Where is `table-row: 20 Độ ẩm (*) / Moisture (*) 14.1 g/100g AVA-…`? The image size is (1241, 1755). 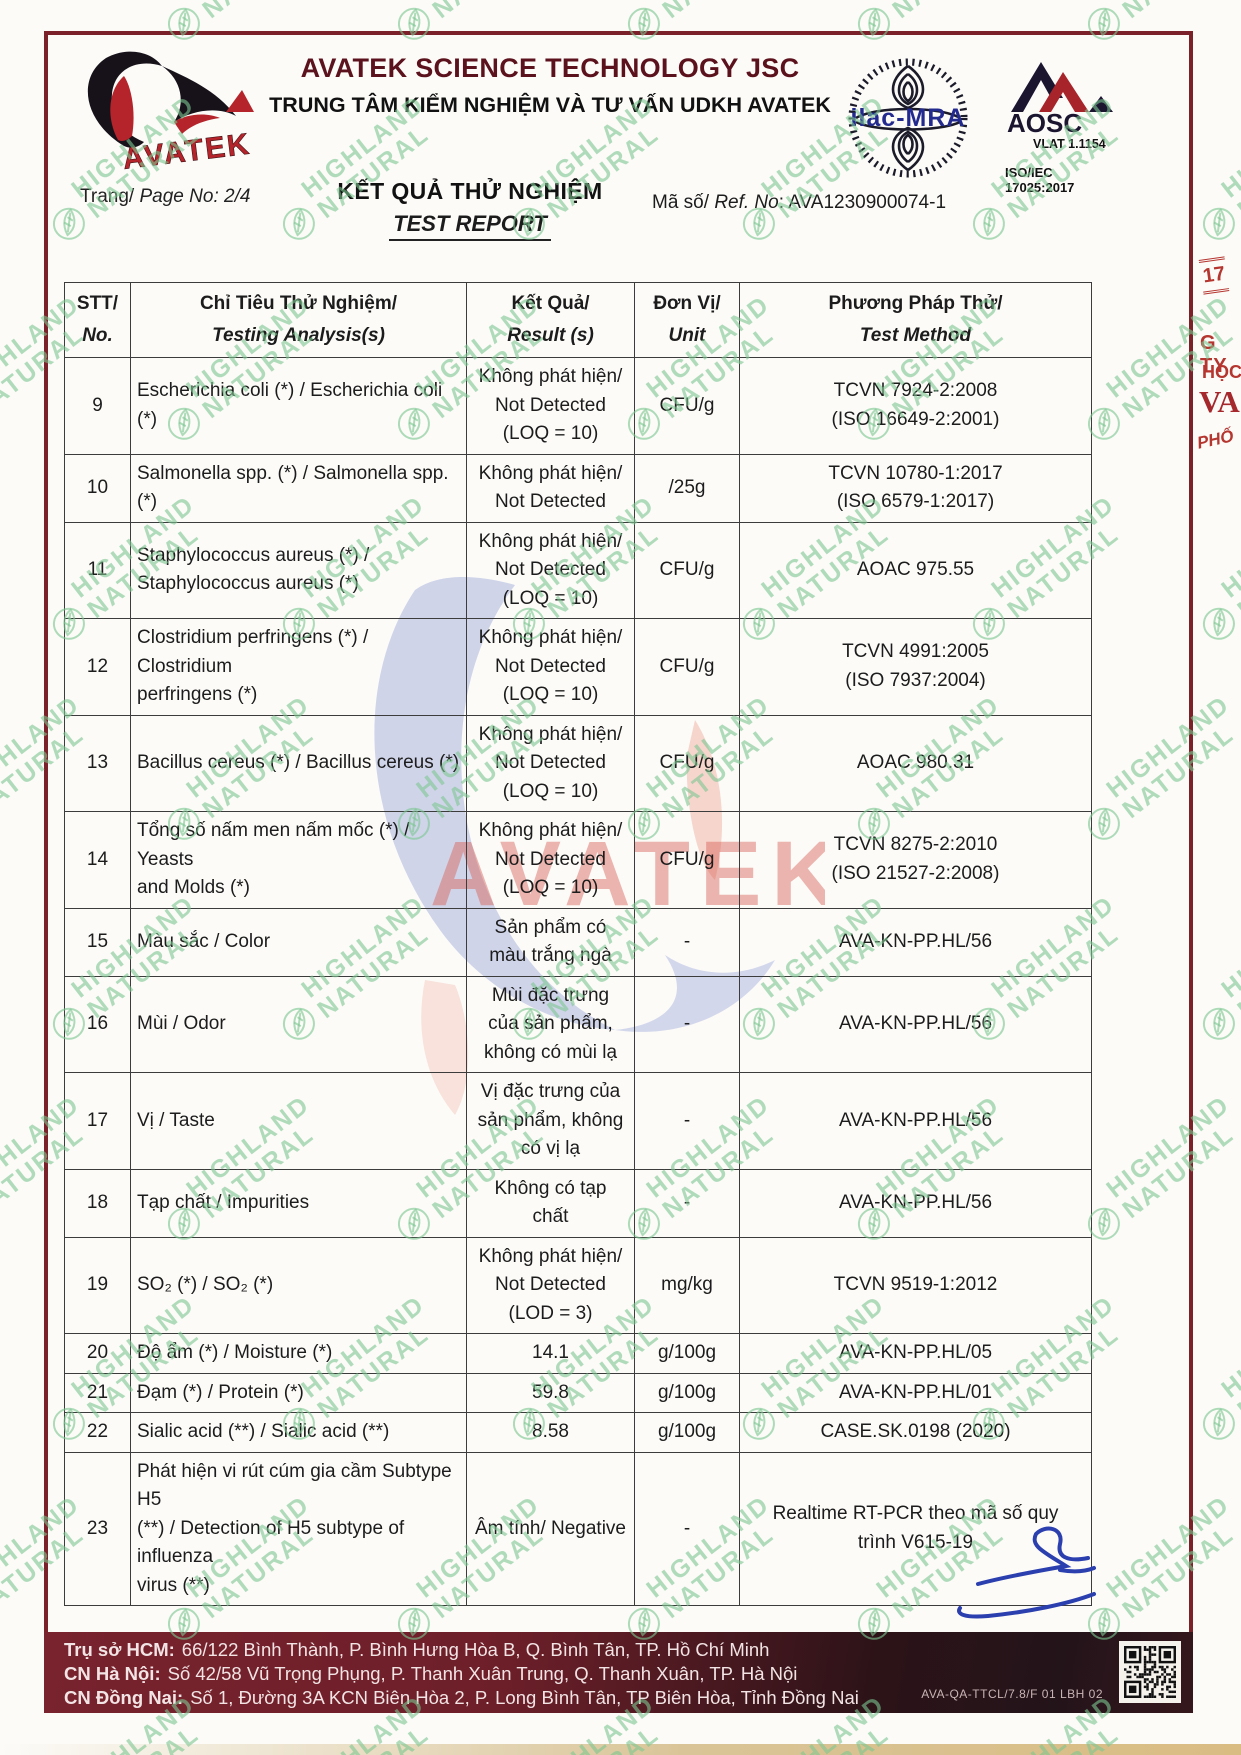 table-row: 20 Độ ẩm (*) / Moisture (*) 14.1 g/100g AVA-… is located at coordinates (578, 1353).